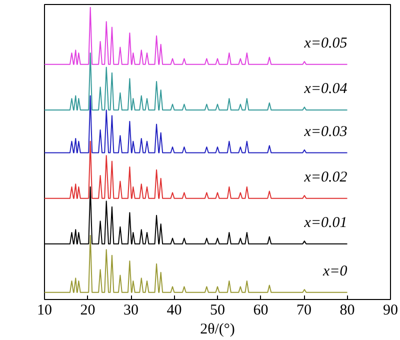 The width and height of the screenshot is (400, 340). Describe the element at coordinates (304, 310) in the screenshot. I see `x-tick-label: 70` at that location.